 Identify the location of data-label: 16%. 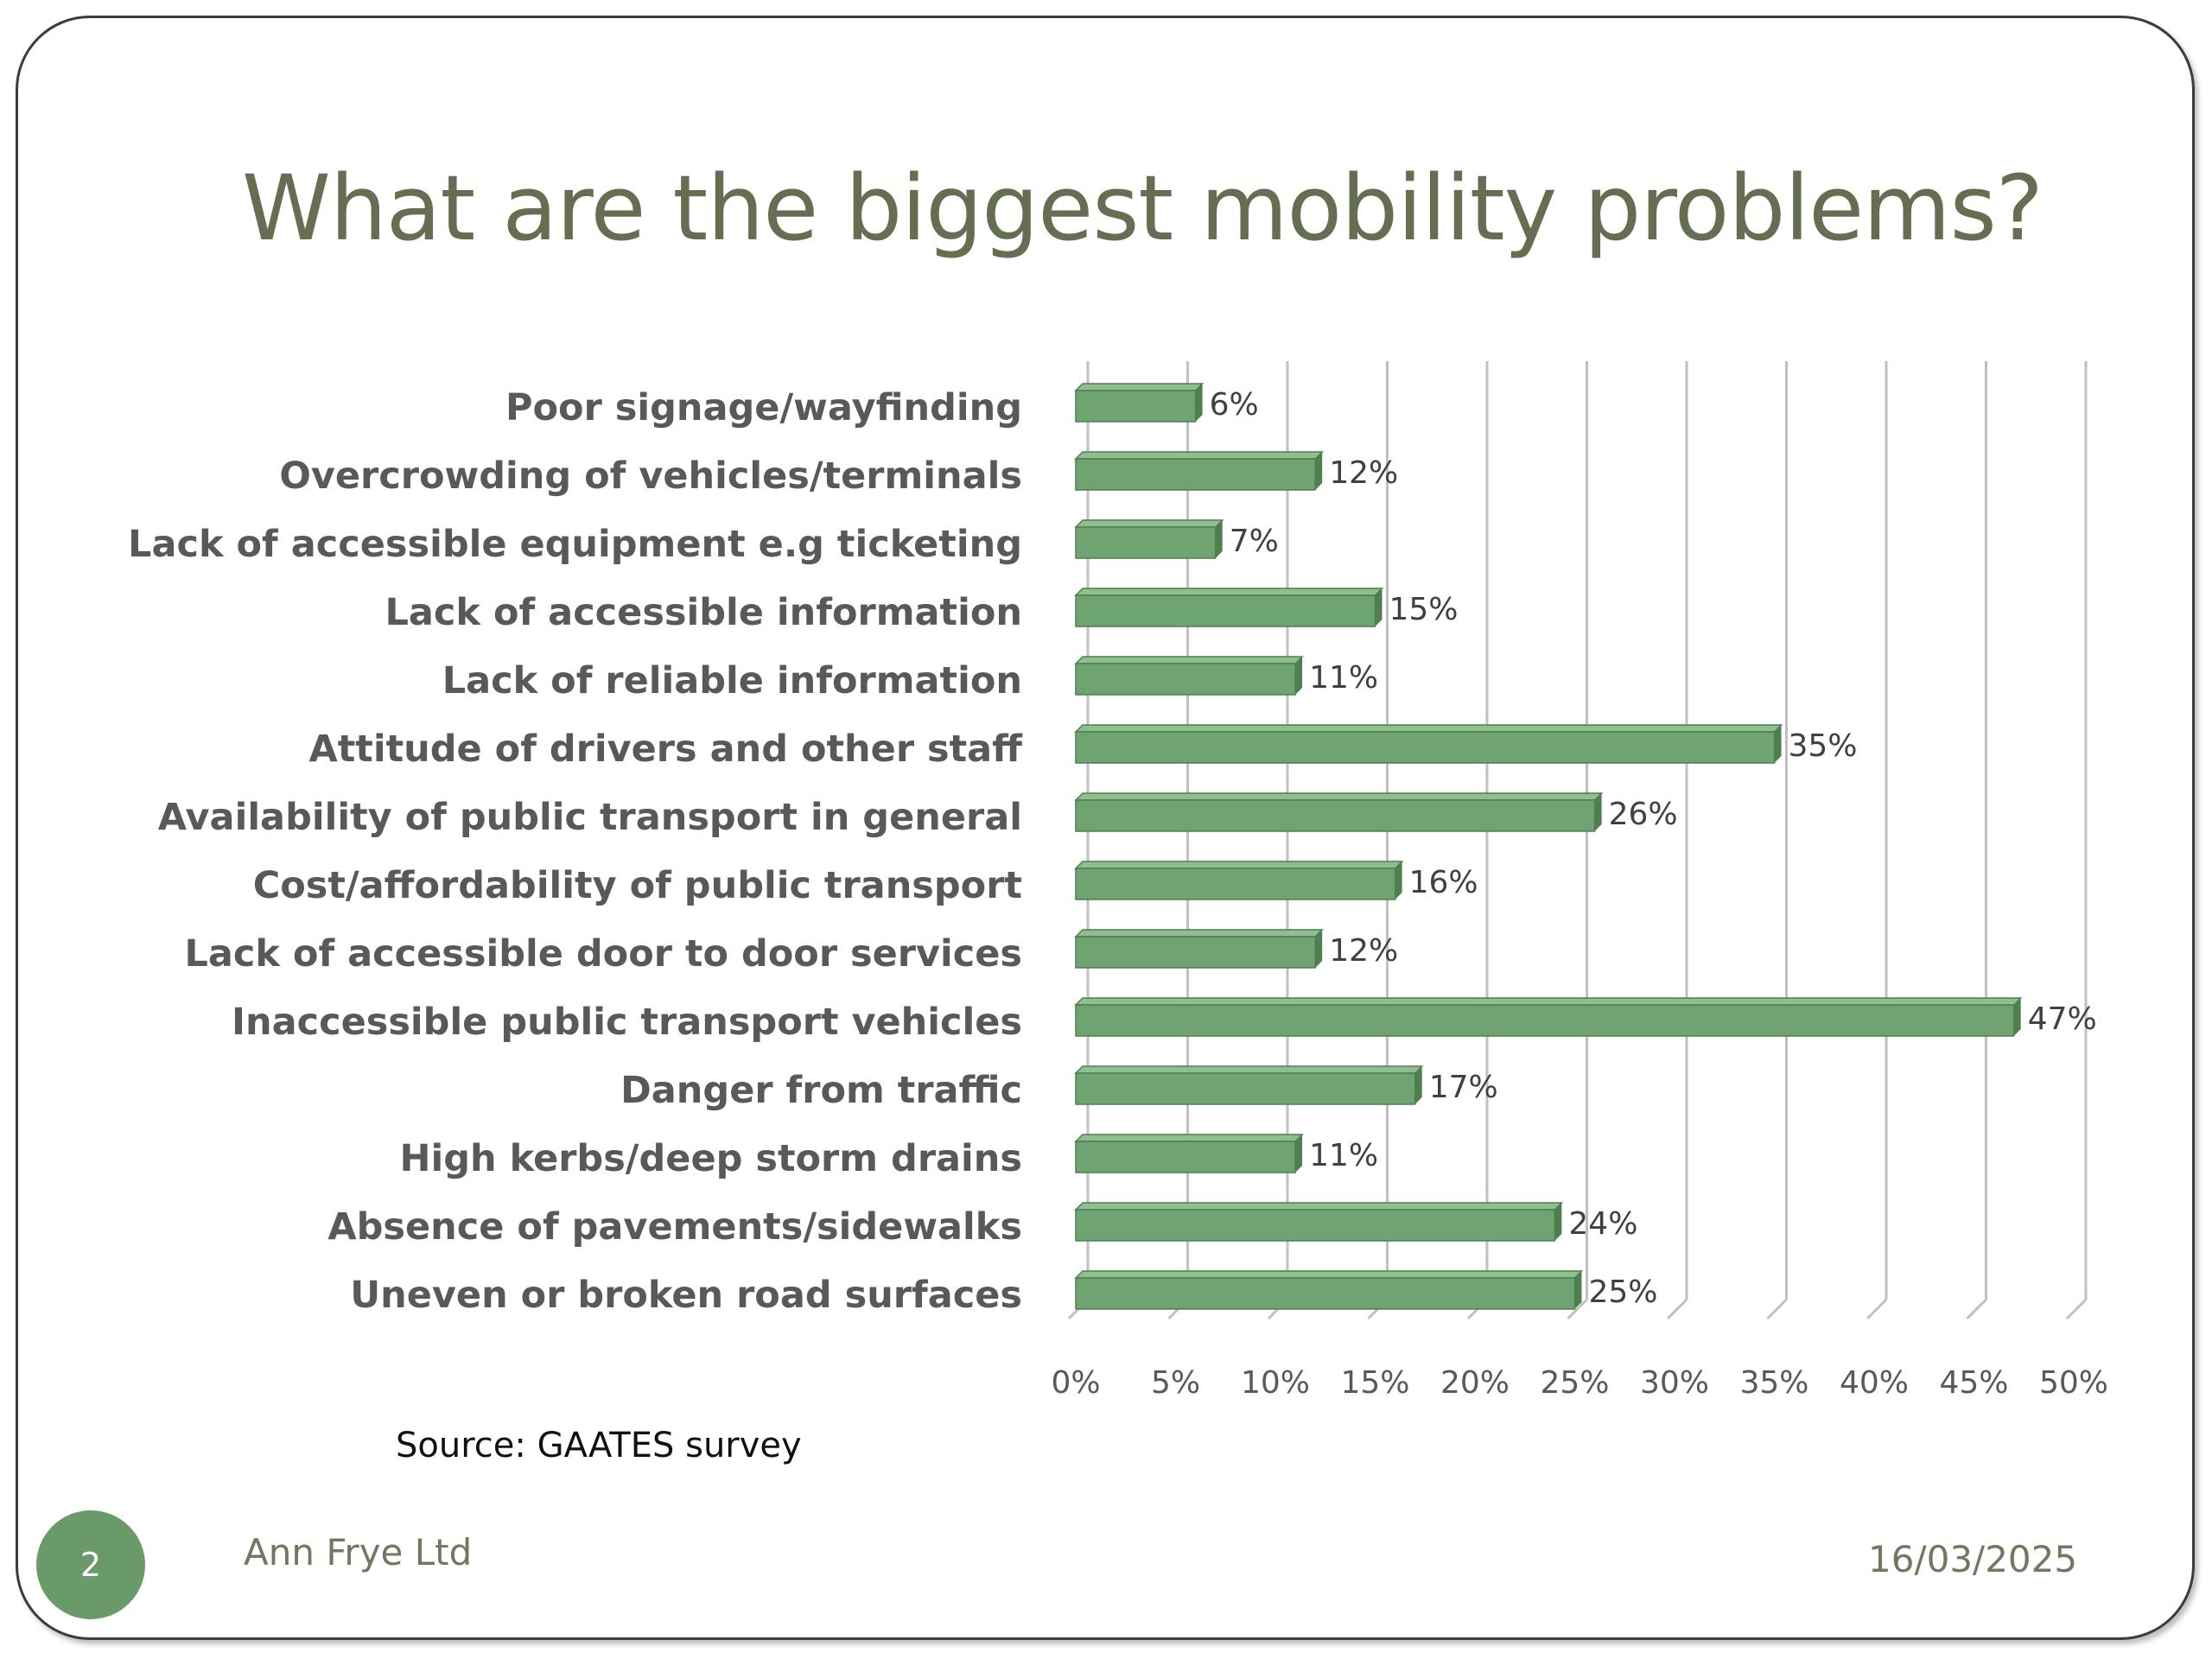
(1443, 882).